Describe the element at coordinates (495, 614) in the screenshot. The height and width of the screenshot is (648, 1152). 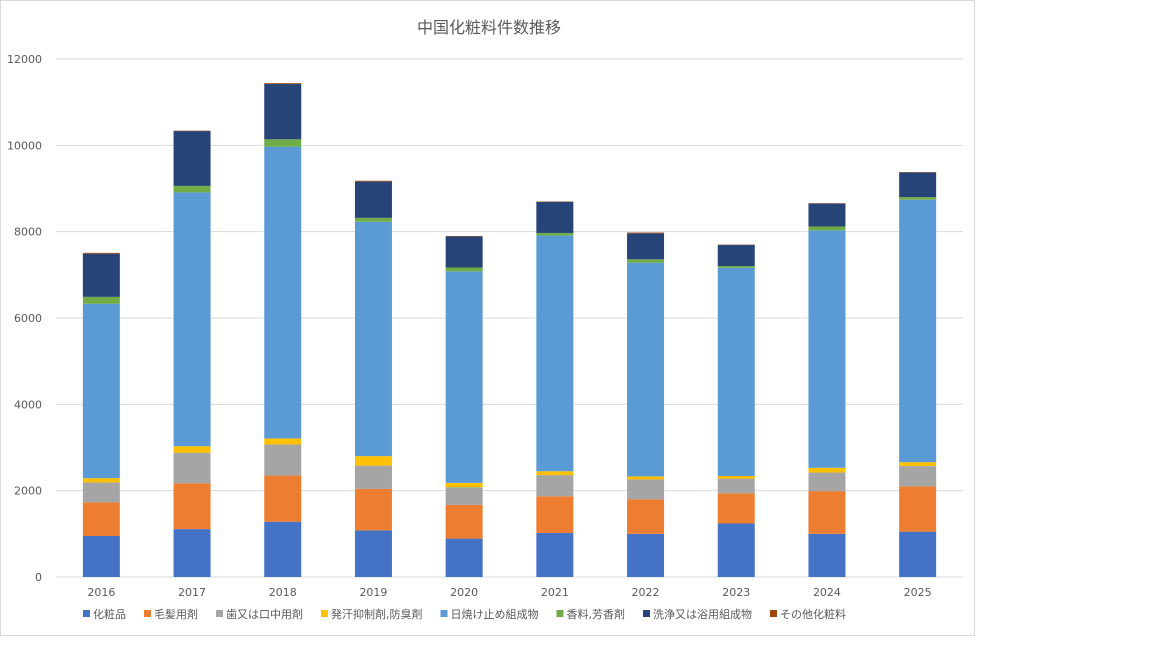
I see `legend-label: 日焼け止め組成物` at that location.